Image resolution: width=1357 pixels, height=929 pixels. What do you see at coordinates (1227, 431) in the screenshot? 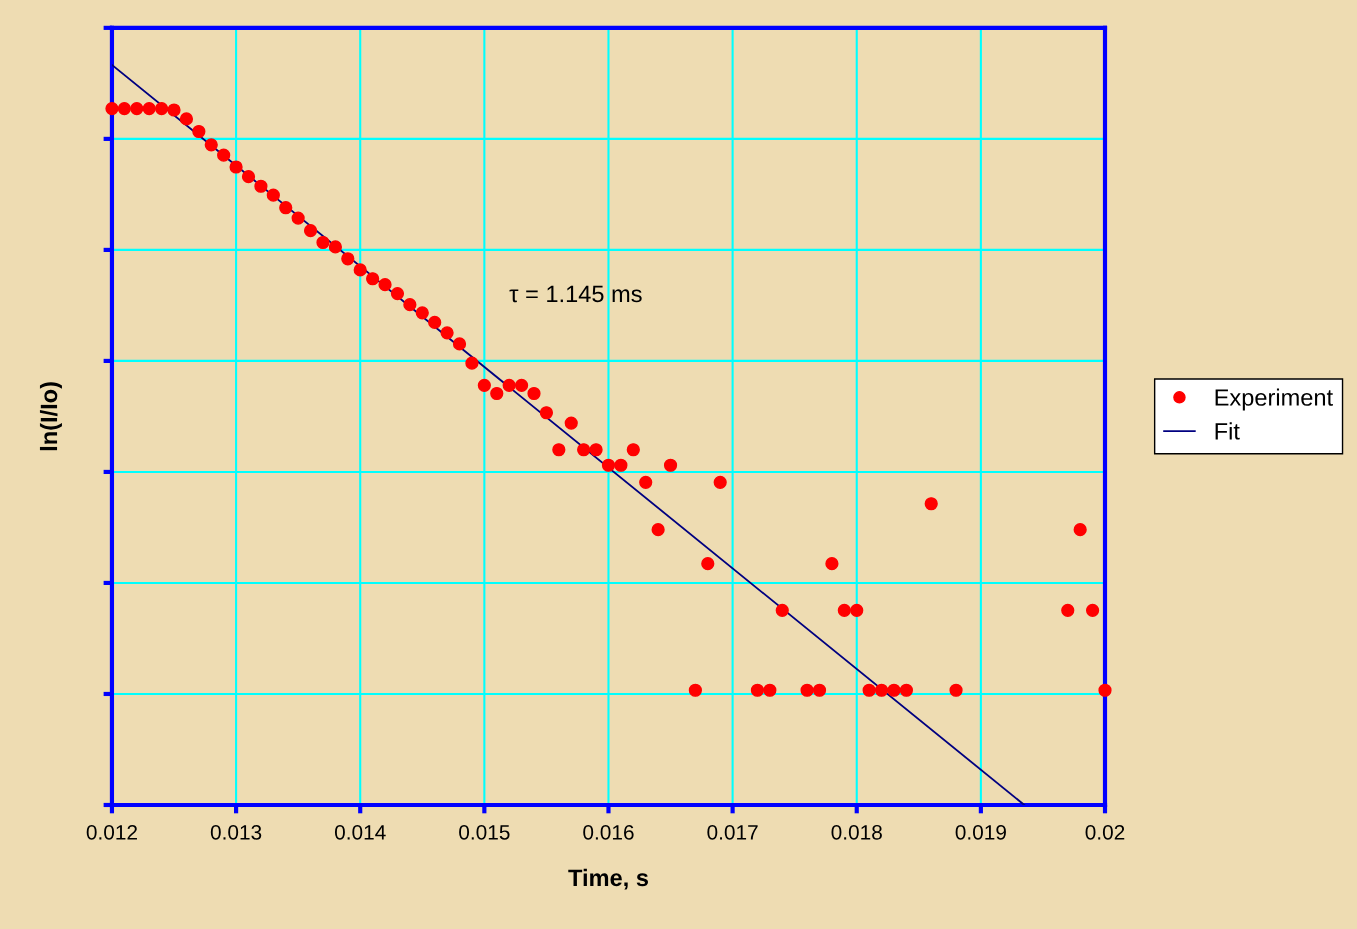
I see `legend-label: Fit` at bounding box center [1227, 431].